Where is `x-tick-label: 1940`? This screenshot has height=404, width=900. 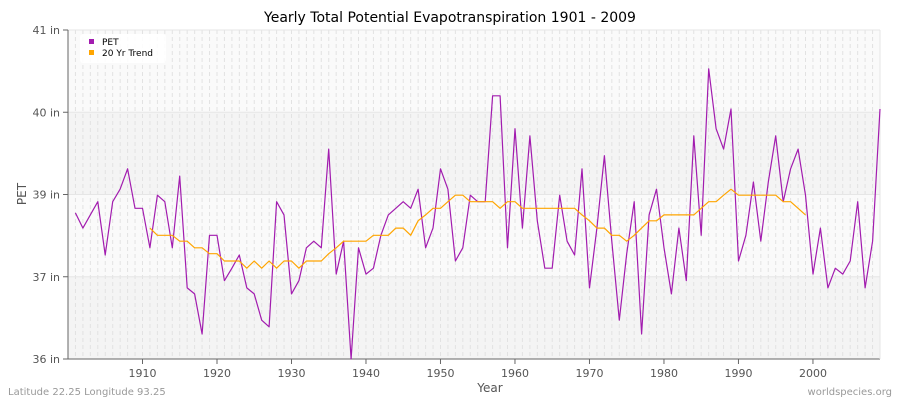
x-tick-label: 1940 is located at coordinates (366, 373).